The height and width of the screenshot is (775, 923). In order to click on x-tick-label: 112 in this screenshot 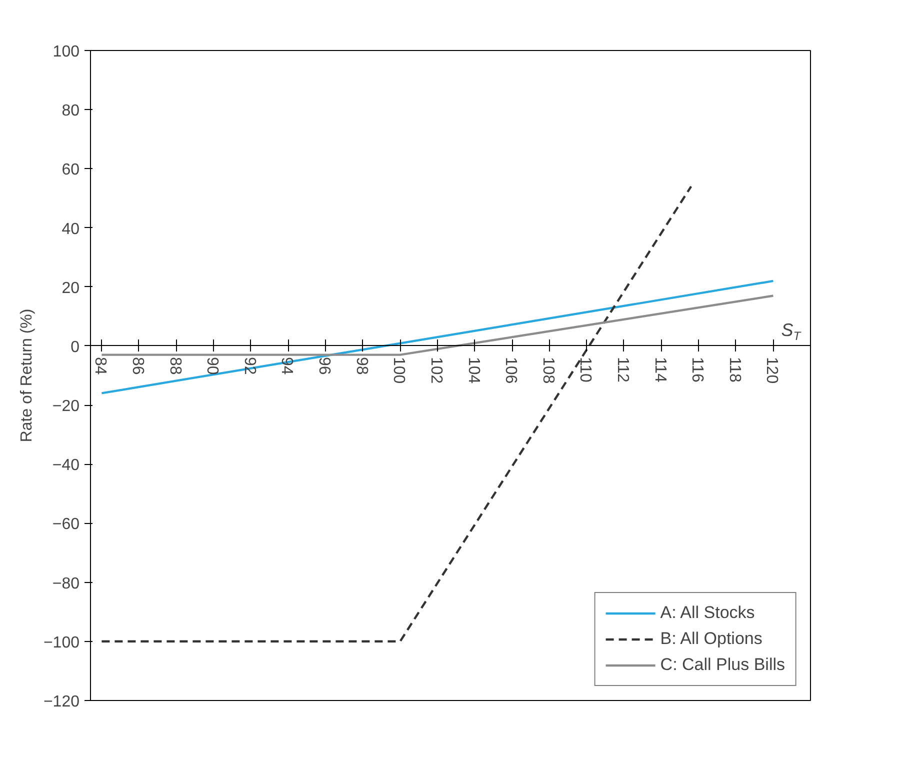, I will do `click(622, 369)`.